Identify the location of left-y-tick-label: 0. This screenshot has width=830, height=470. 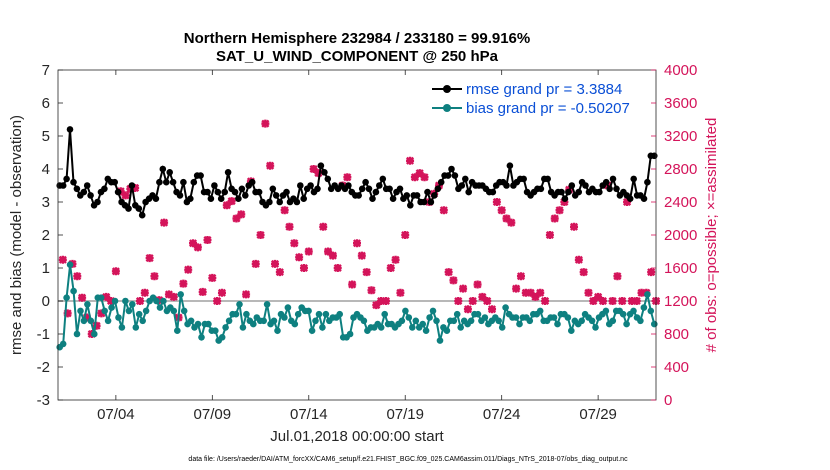
(46, 301).